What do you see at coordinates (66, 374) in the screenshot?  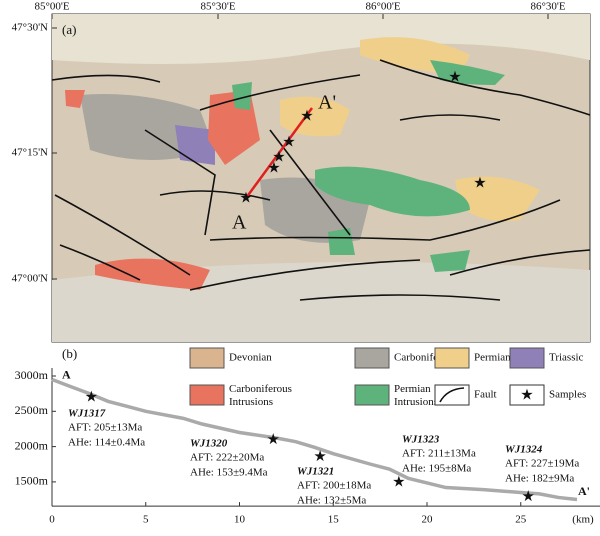 I see `profile-start: A` at bounding box center [66, 374].